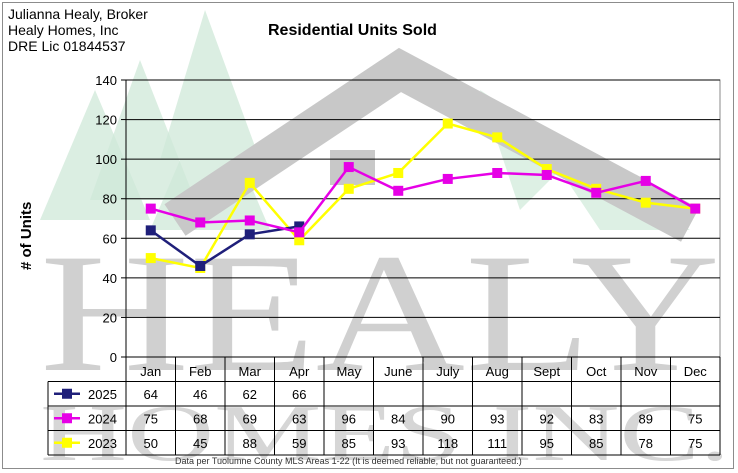 This screenshot has height=473, width=738. I want to click on y-tick-label: 120, so click(106, 120).